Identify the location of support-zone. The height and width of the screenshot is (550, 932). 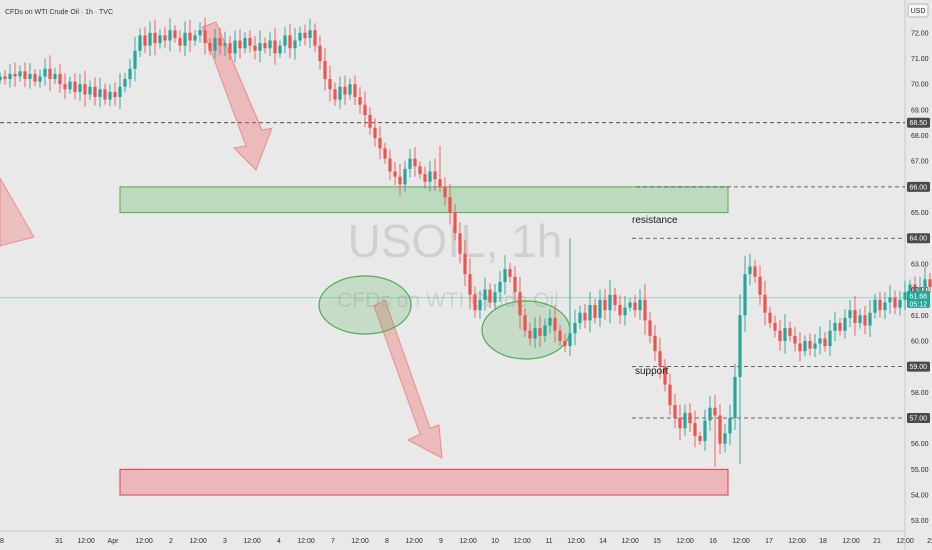
(424, 482).